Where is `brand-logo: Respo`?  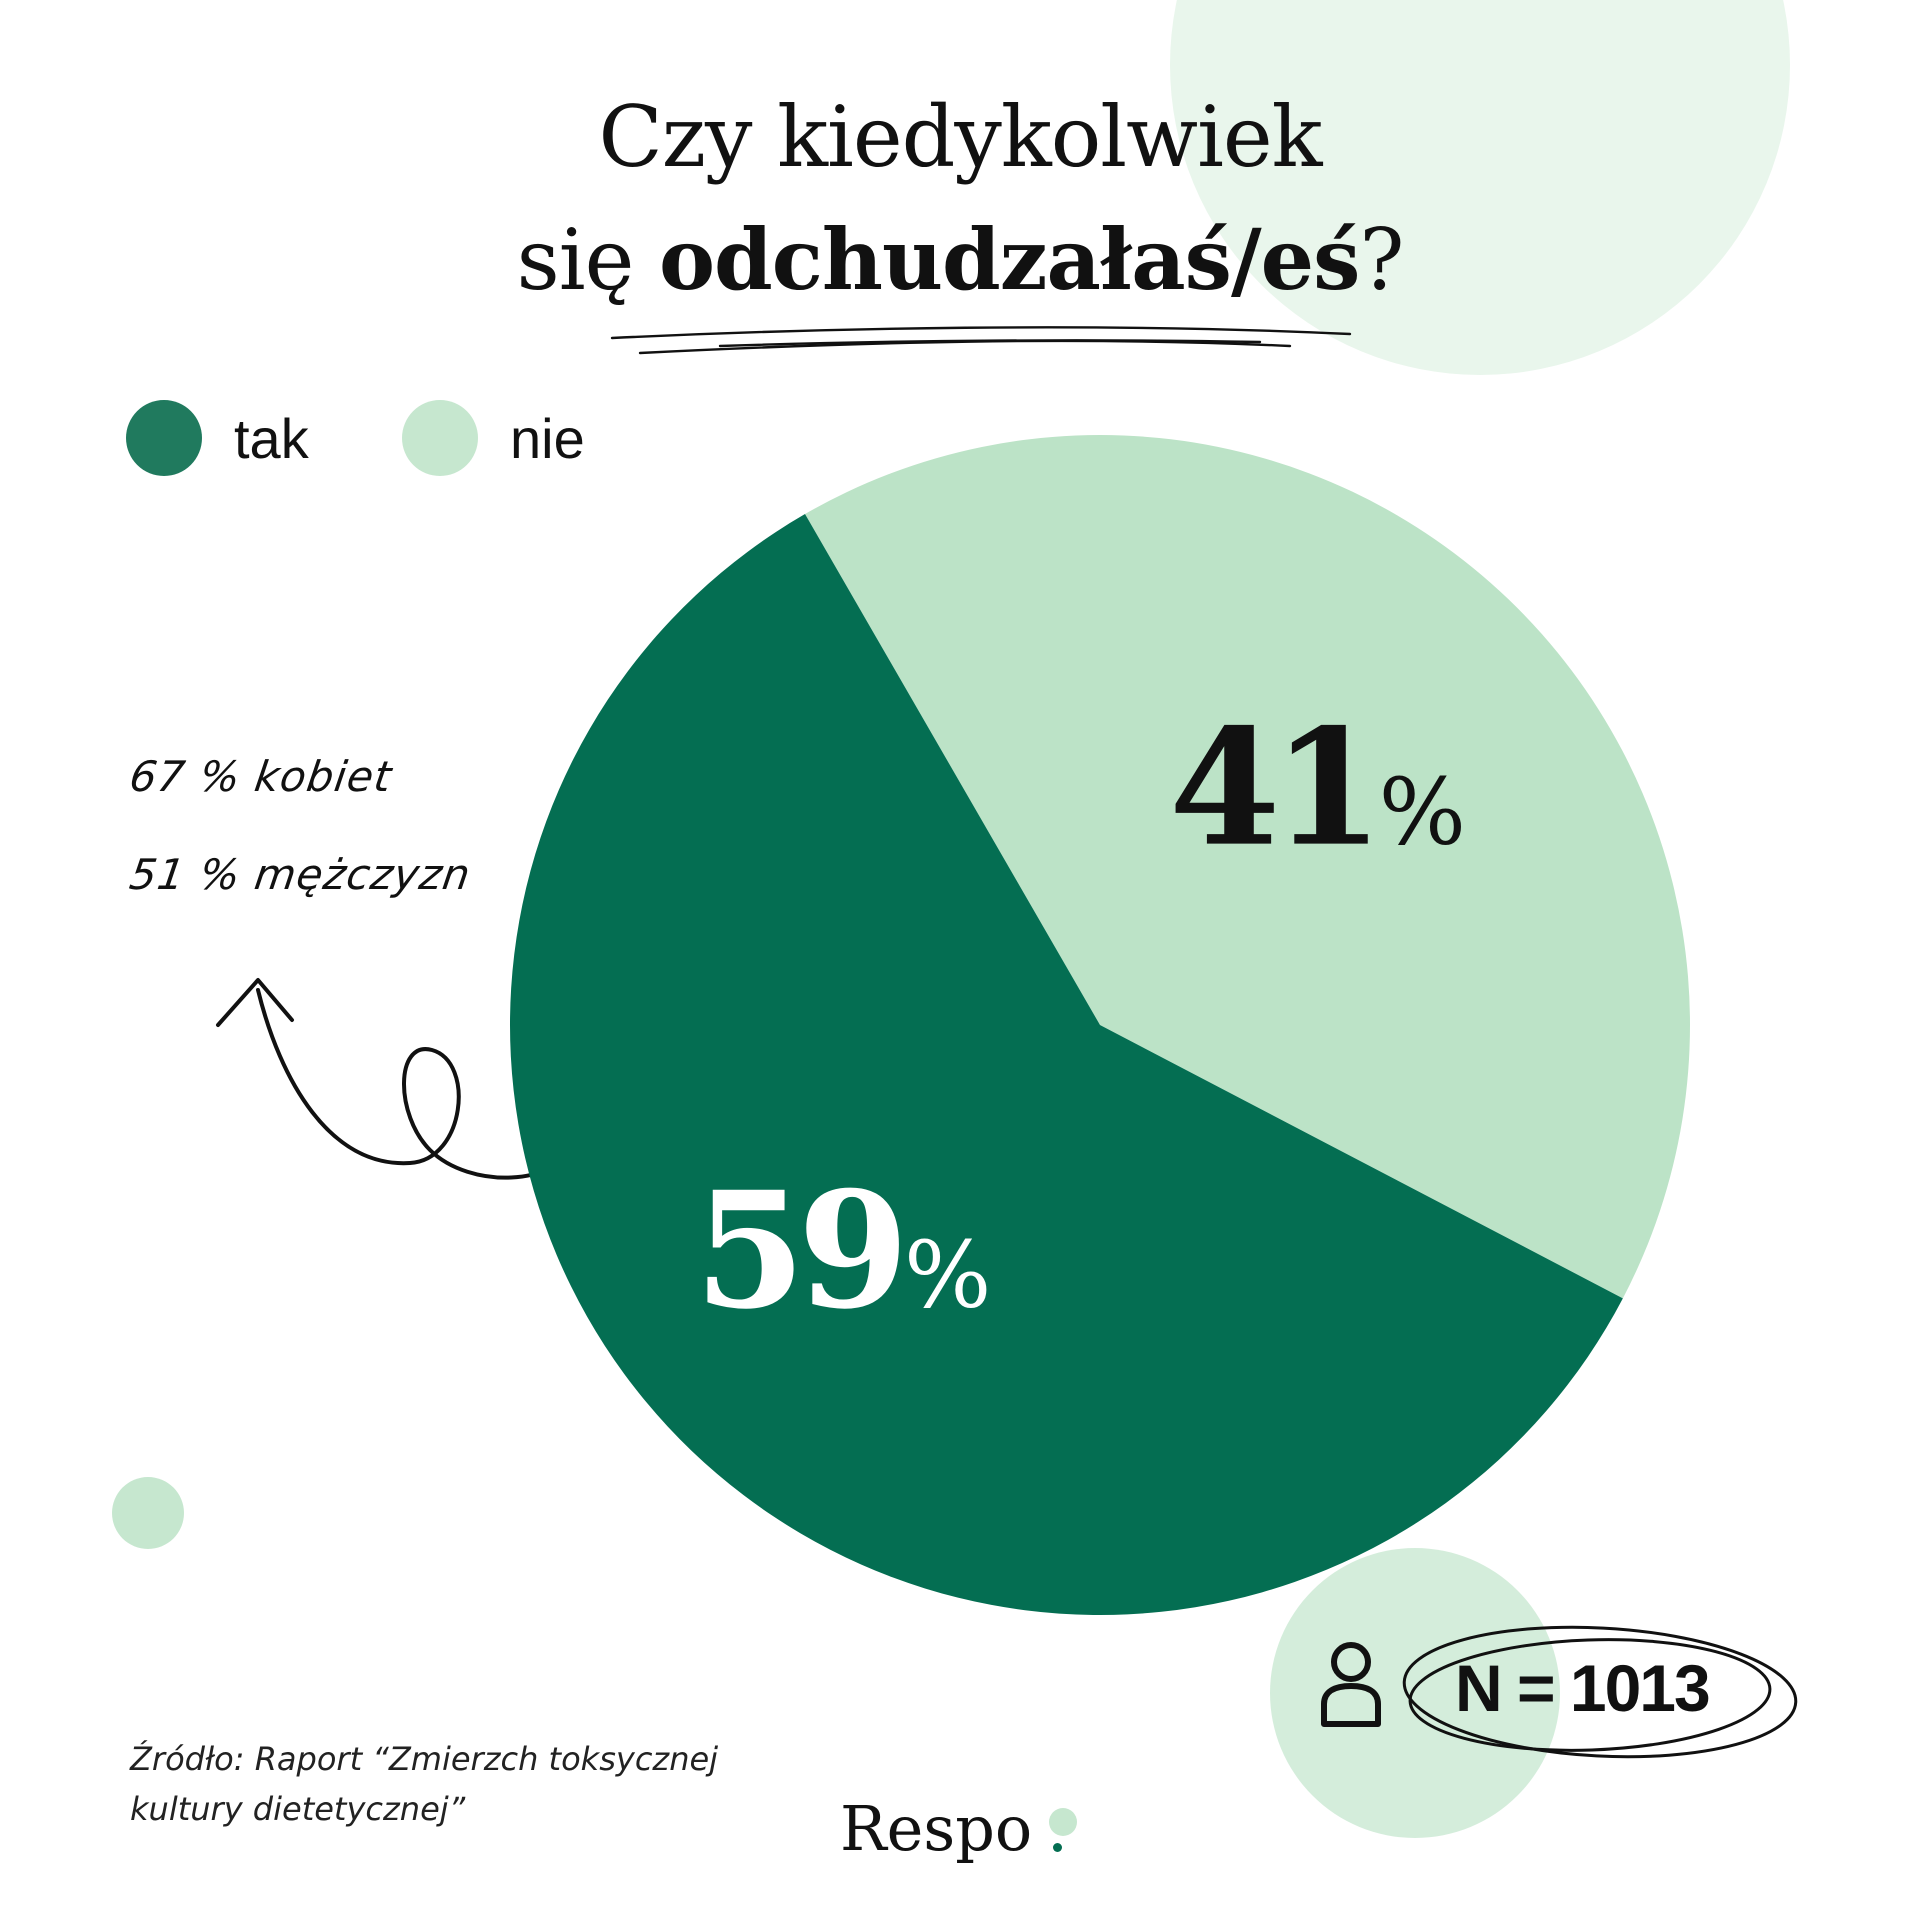
brand-logo: Respo is located at coordinates (936, 1828).